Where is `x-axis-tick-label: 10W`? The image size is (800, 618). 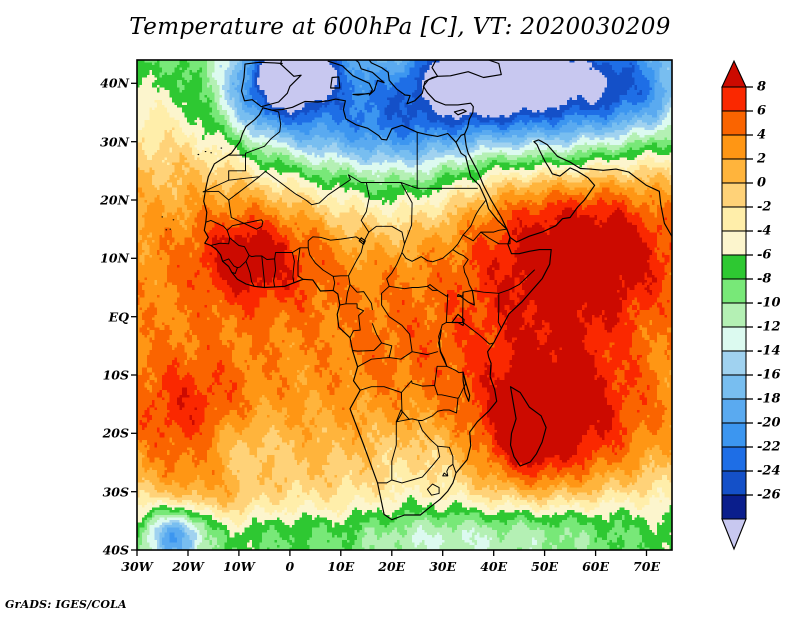 x-axis-tick-label: 10W is located at coordinates (239, 566).